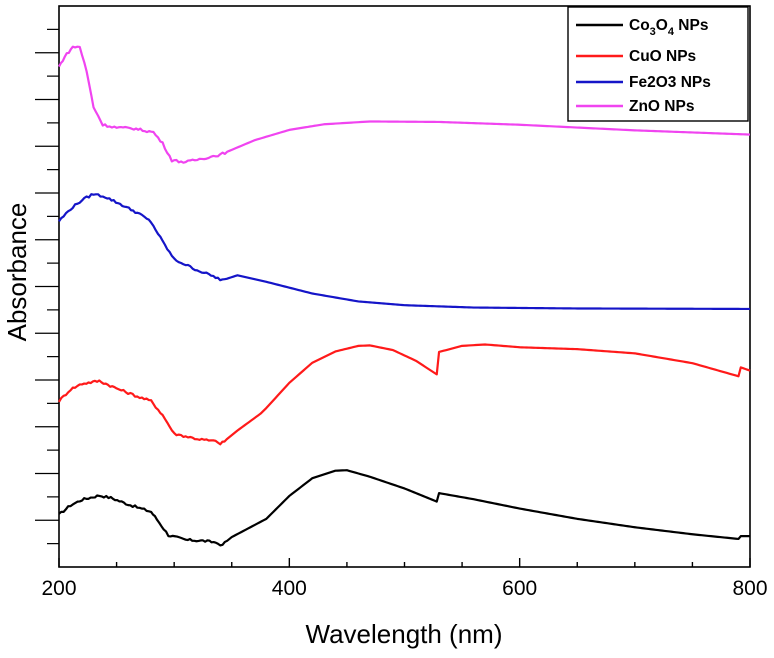  Describe the element at coordinates (661, 106) in the screenshot. I see `legend-label-zno: ZnO NPs` at that location.